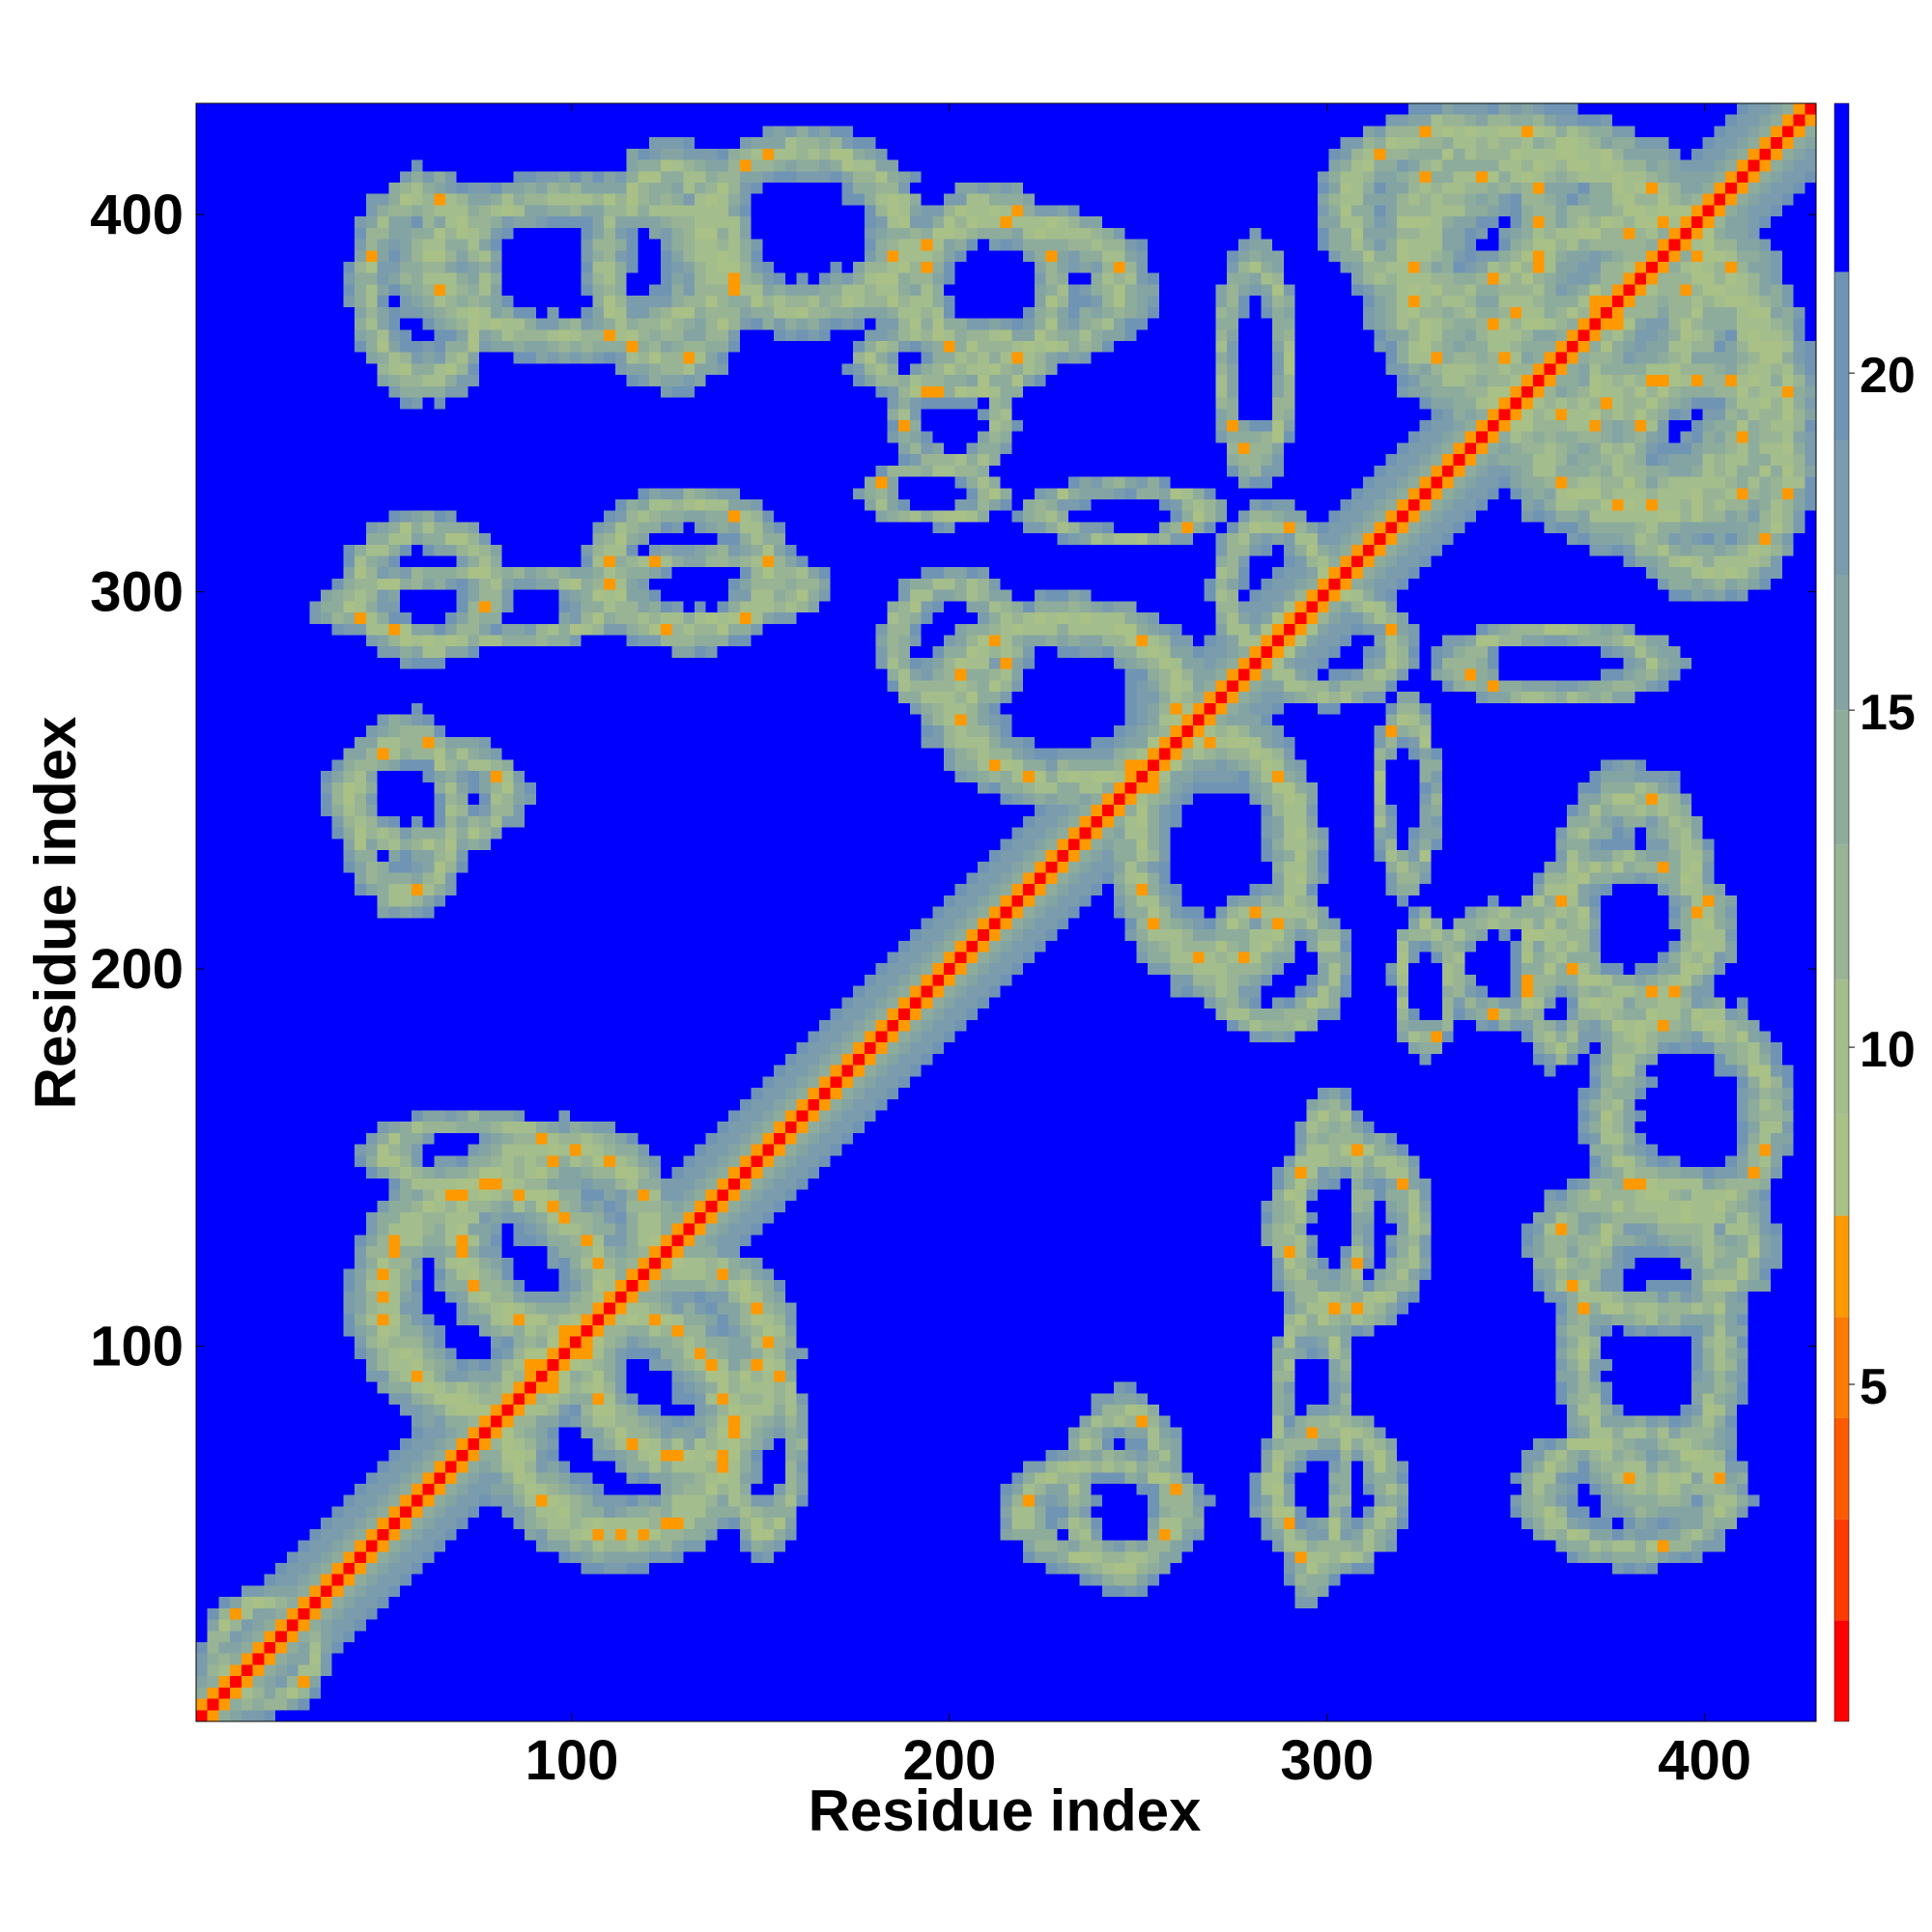  What do you see at coordinates (55, 913) in the screenshot?
I see `y-axis-title: Residue index` at bounding box center [55, 913].